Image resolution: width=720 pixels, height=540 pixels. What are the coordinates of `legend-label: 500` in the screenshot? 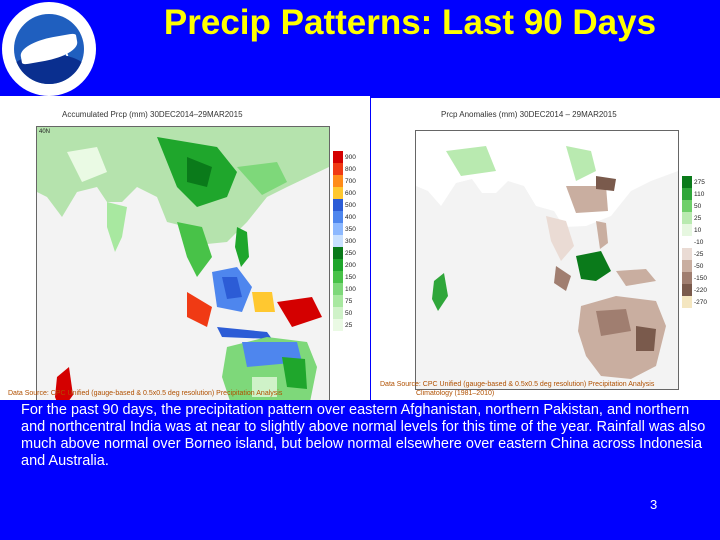 It's located at (350, 205).